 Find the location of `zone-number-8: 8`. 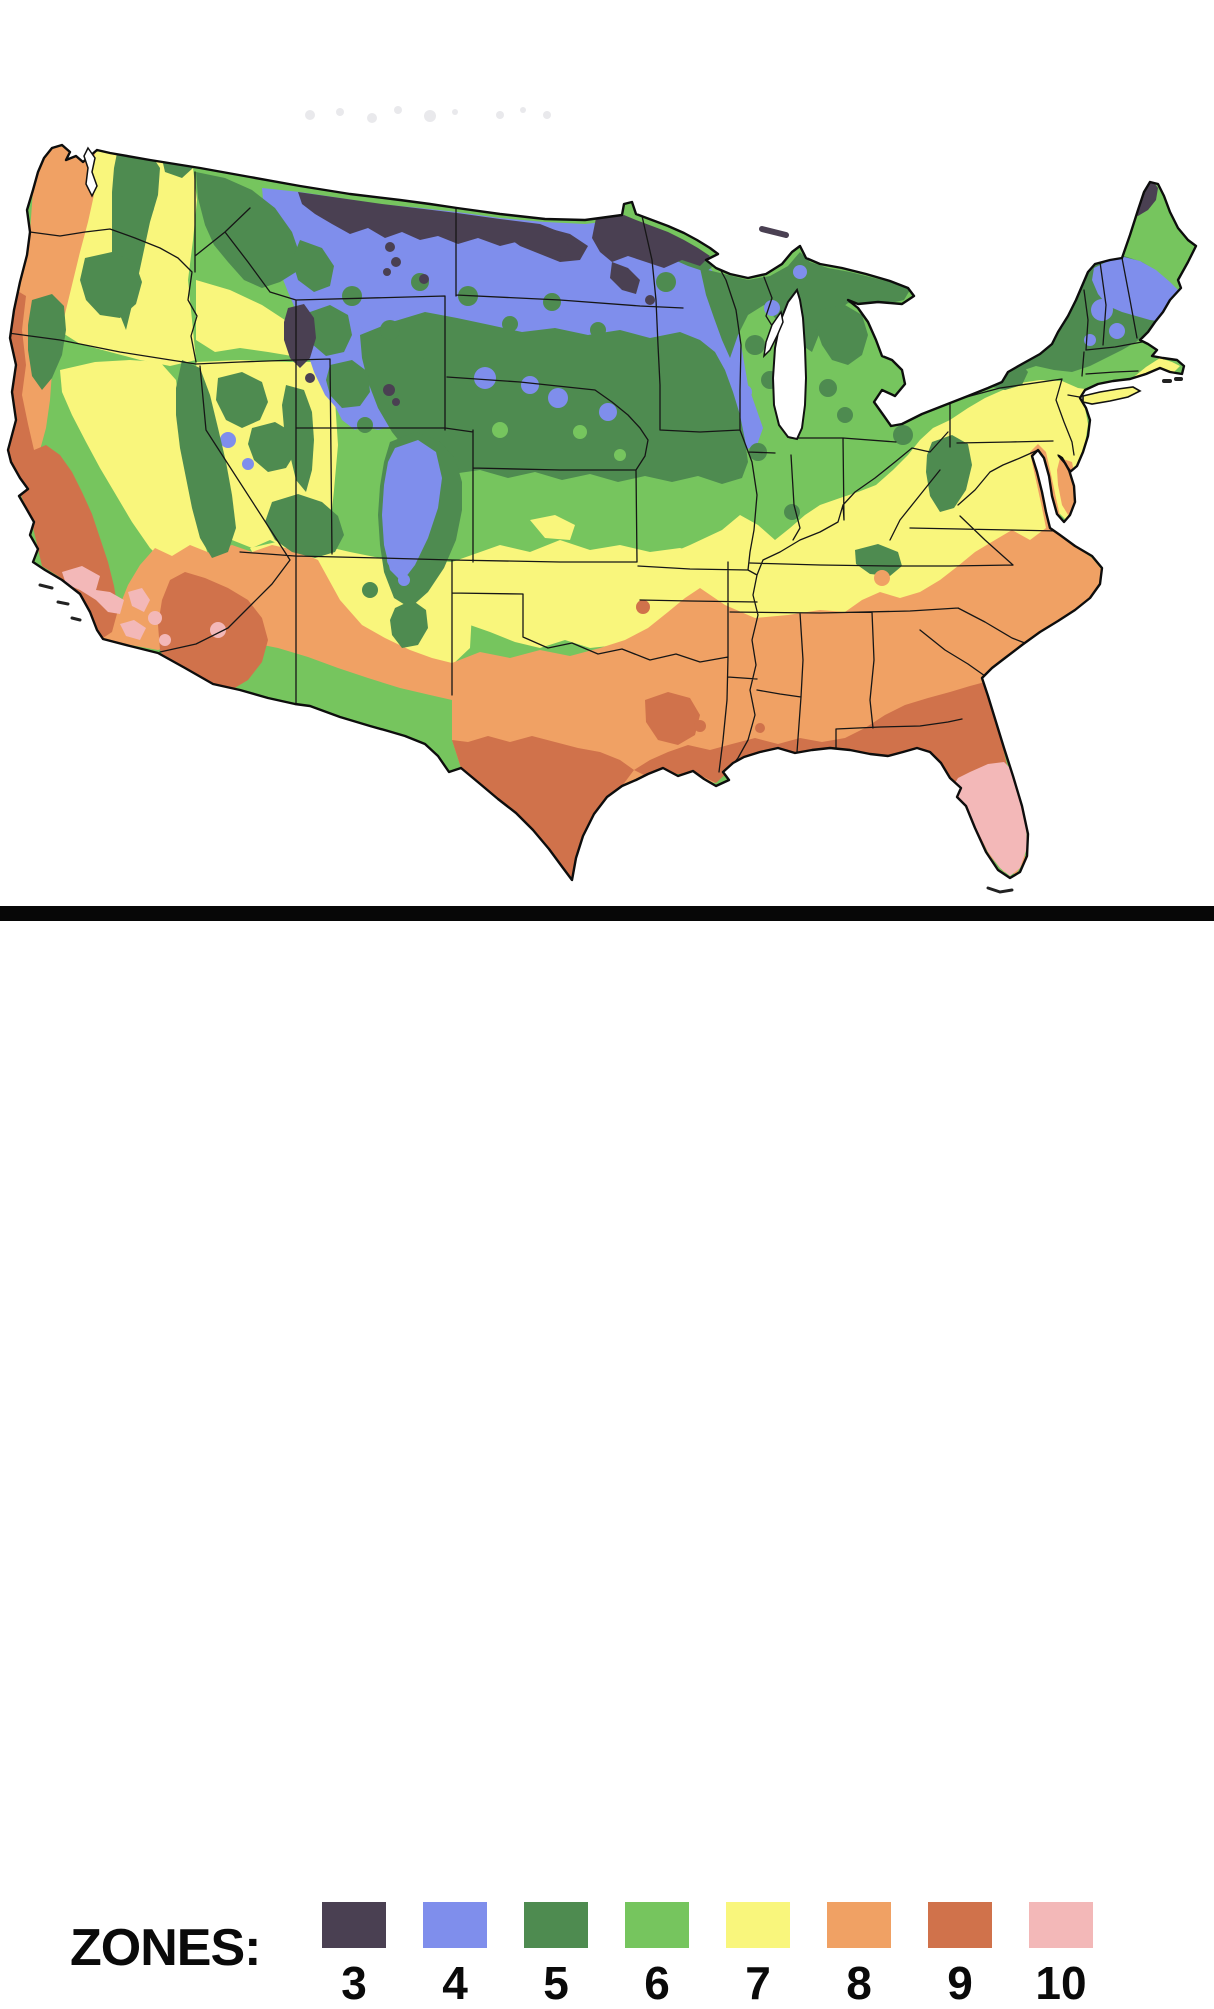

zone-number-8: 8 is located at coordinates (859, 1983).